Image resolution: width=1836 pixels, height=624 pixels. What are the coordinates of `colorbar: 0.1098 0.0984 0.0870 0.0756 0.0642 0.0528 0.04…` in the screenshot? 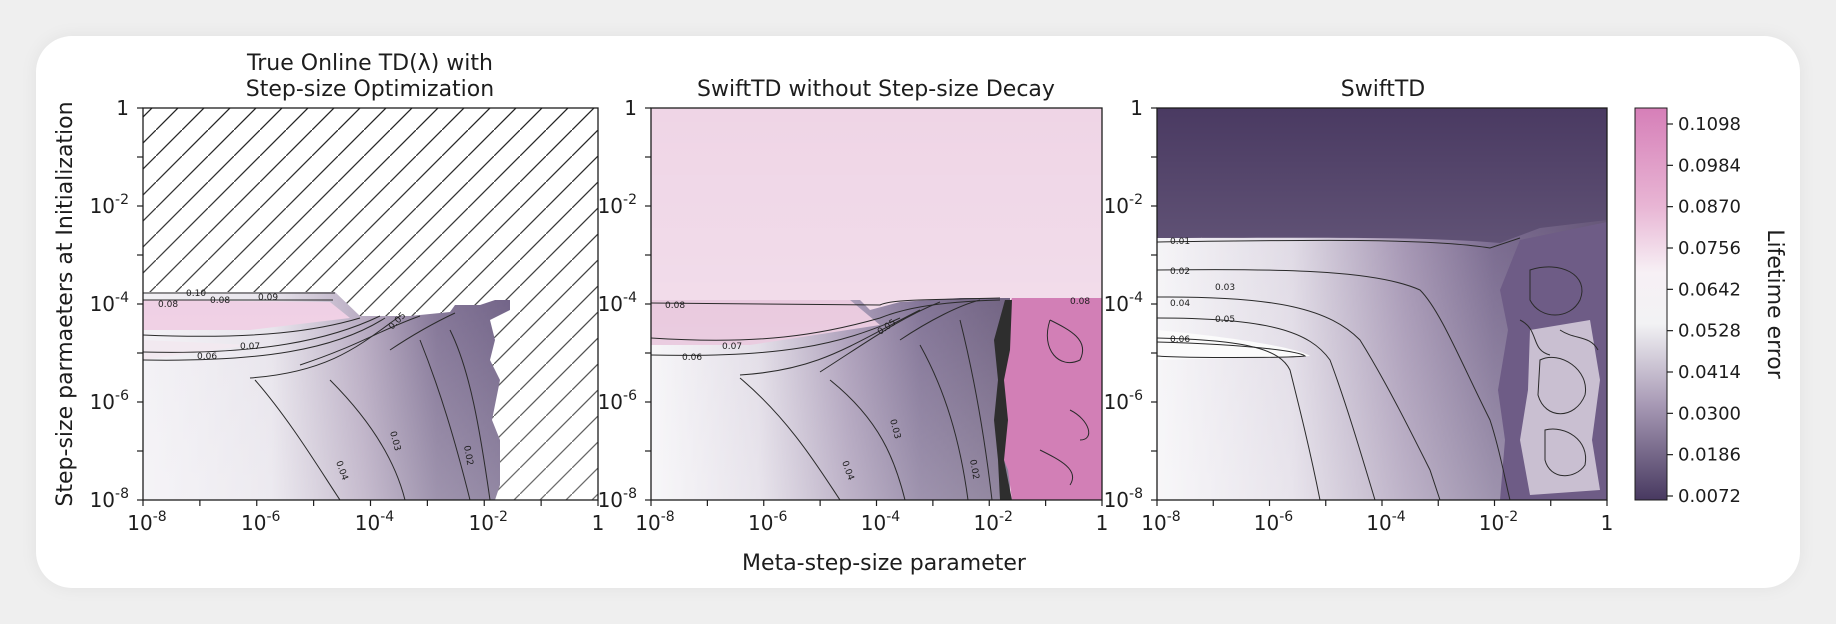 It's located at (1710, 307).